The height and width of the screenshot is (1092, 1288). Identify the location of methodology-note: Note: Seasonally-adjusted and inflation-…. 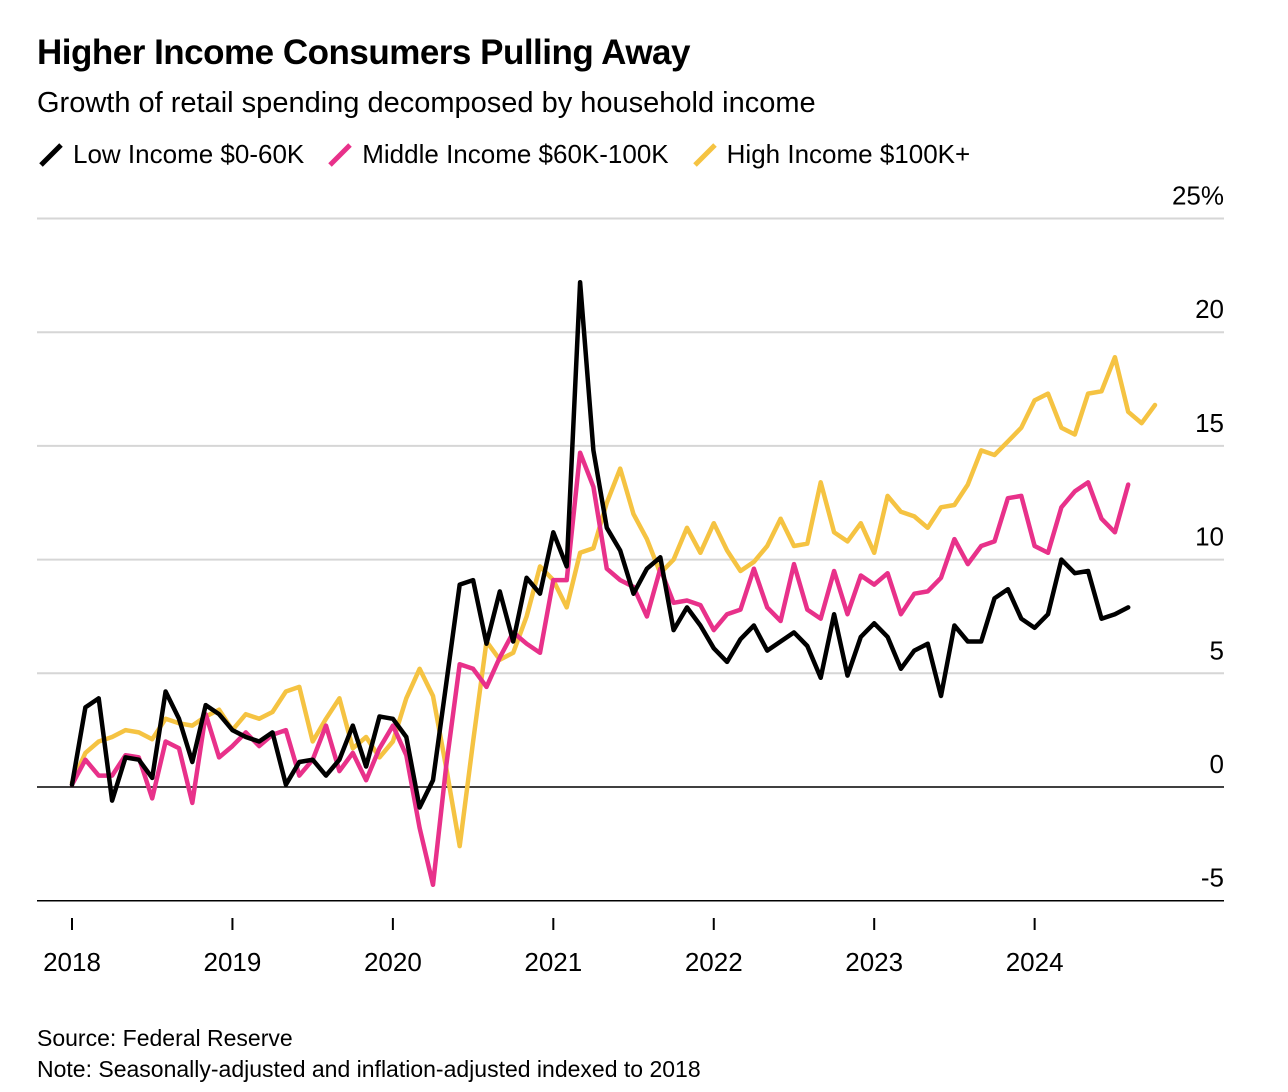
(369, 1069).